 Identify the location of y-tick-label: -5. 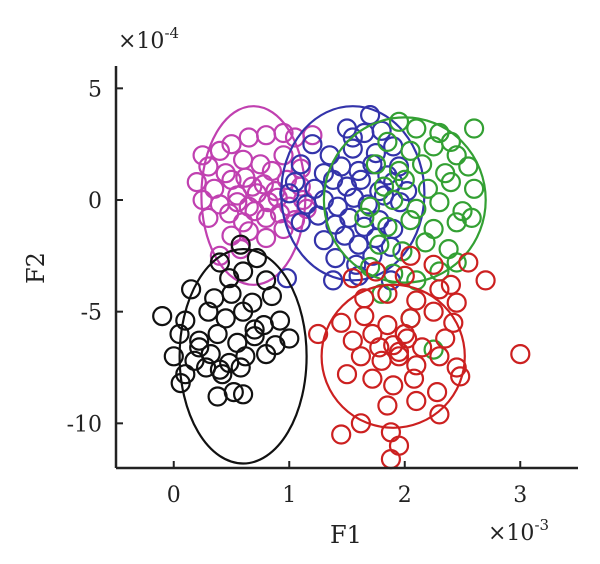
(91, 313).